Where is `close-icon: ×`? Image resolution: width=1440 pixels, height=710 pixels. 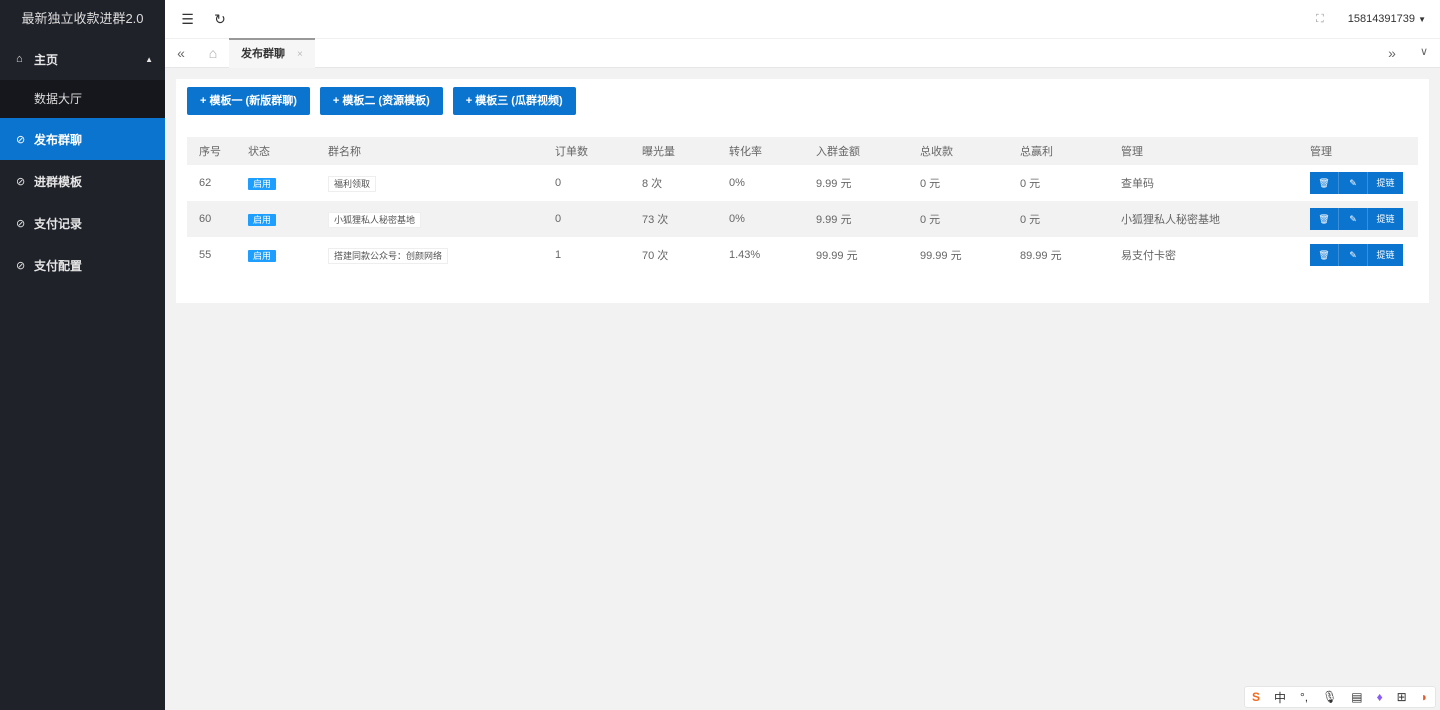 close-icon: × is located at coordinates (300, 54).